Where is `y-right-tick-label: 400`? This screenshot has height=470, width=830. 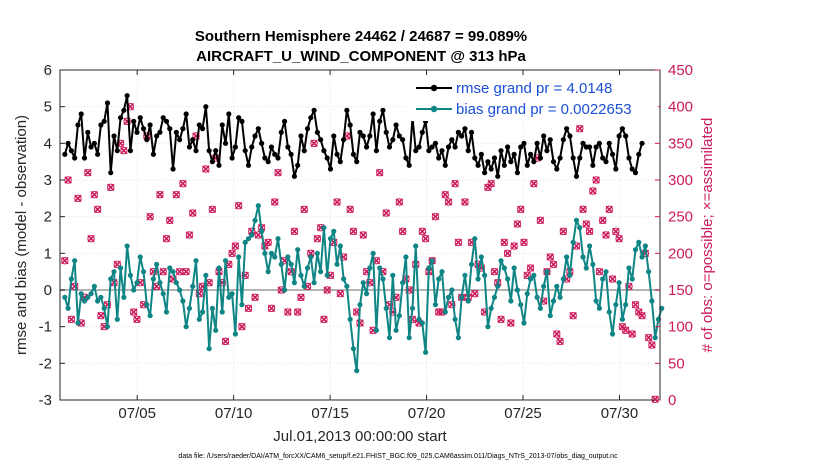 y-right-tick-label: 400 is located at coordinates (680, 107).